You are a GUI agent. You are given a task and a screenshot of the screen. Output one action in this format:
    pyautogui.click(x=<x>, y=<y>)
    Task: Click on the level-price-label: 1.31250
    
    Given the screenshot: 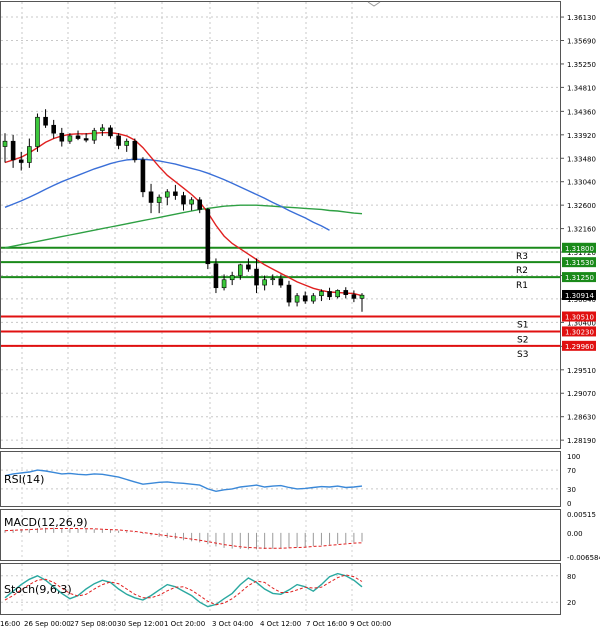 What is the action you would take?
    pyautogui.click(x=579, y=278)
    